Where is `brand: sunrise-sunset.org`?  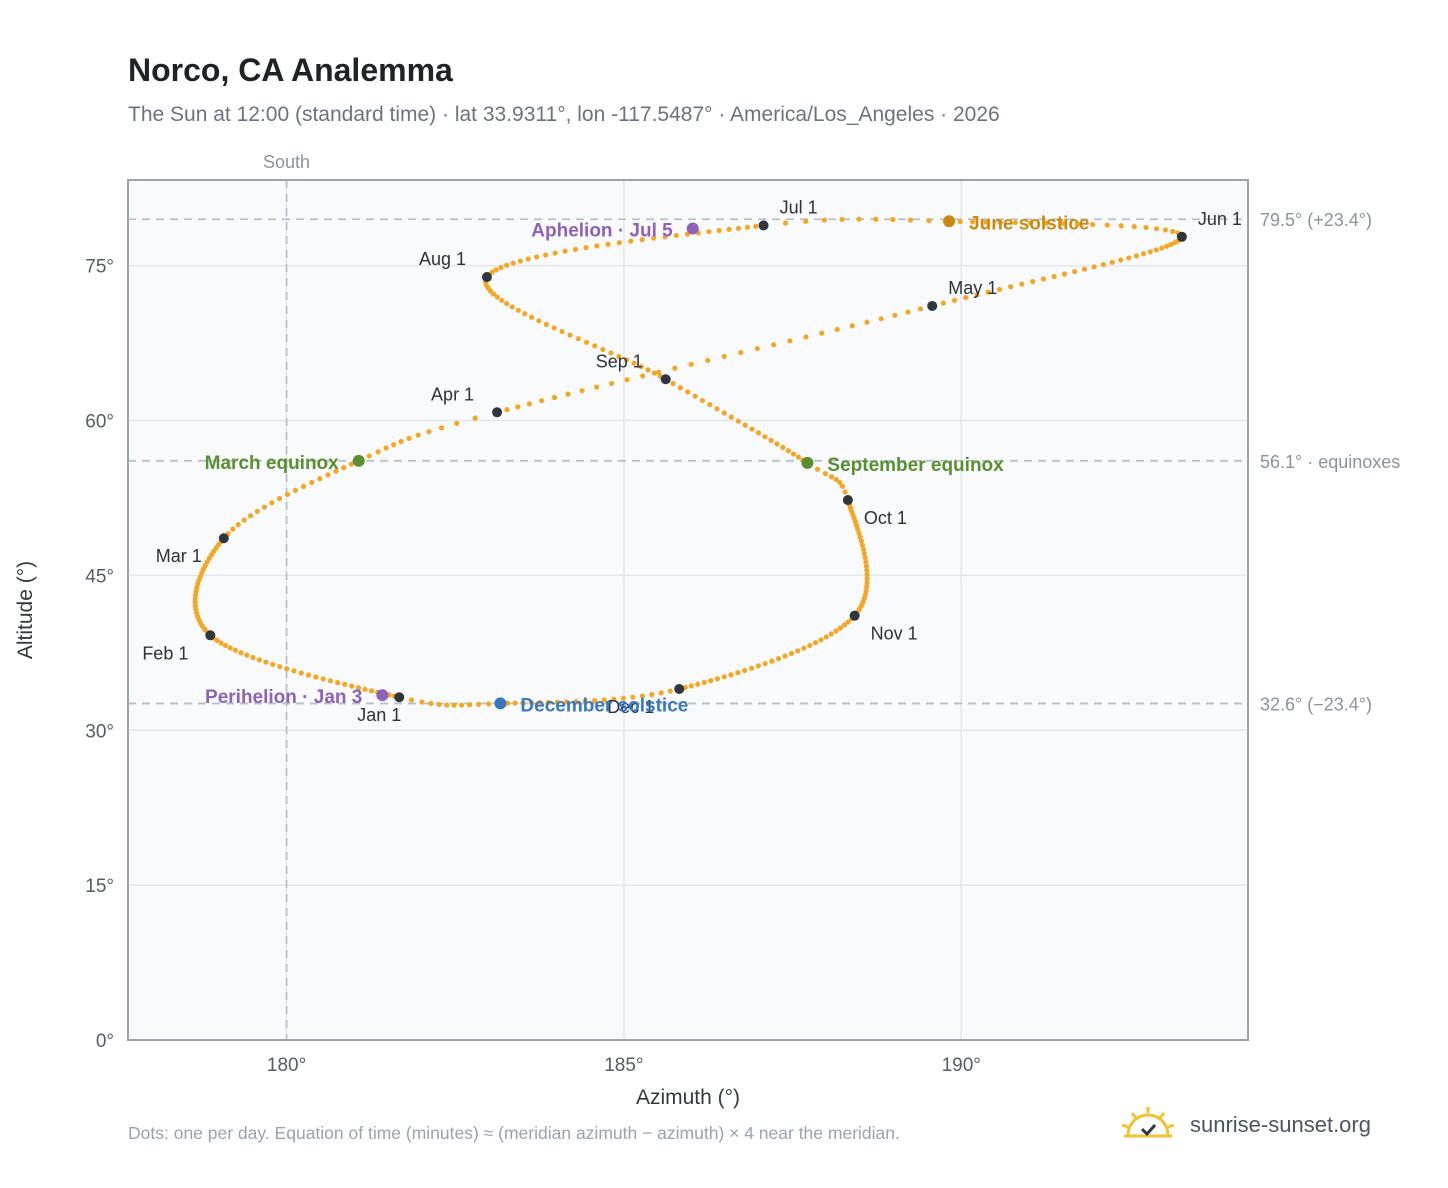 brand: sunrise-sunset.org is located at coordinates (1245, 1125).